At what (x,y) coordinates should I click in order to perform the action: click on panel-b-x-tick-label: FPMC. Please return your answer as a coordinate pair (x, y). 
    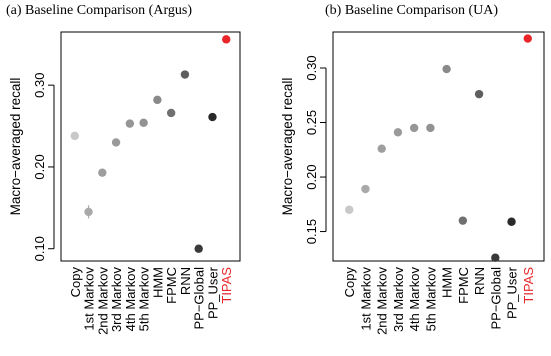
    Looking at the image, I should click on (463, 285).